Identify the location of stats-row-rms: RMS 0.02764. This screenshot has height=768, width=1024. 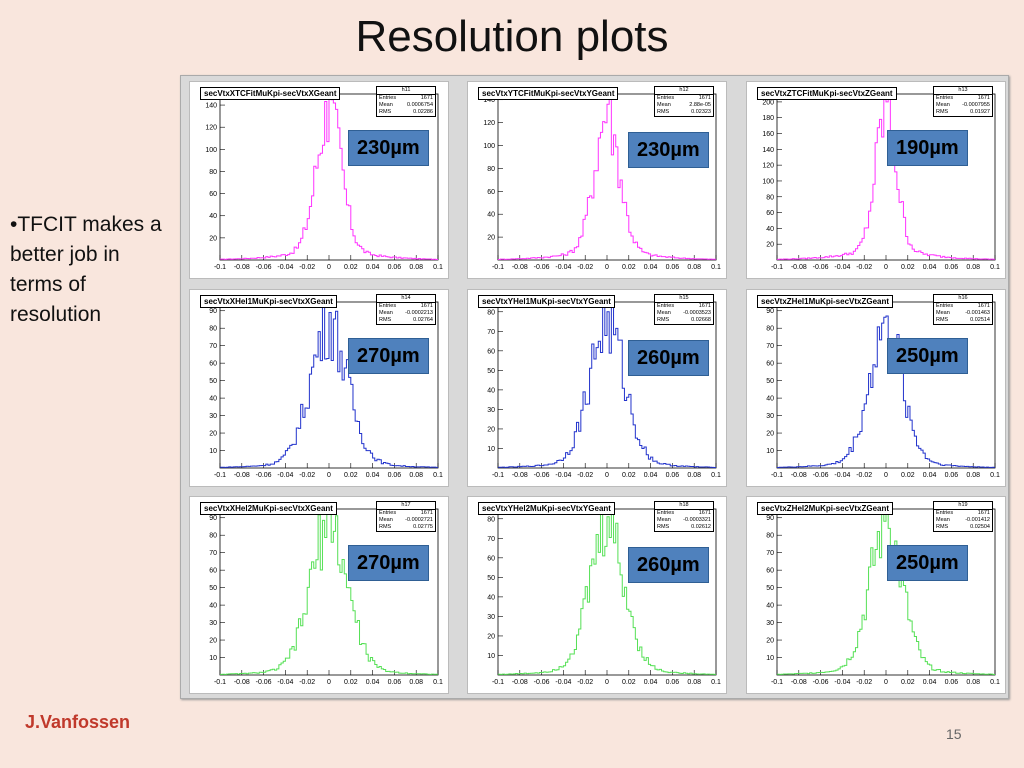
(406, 320).